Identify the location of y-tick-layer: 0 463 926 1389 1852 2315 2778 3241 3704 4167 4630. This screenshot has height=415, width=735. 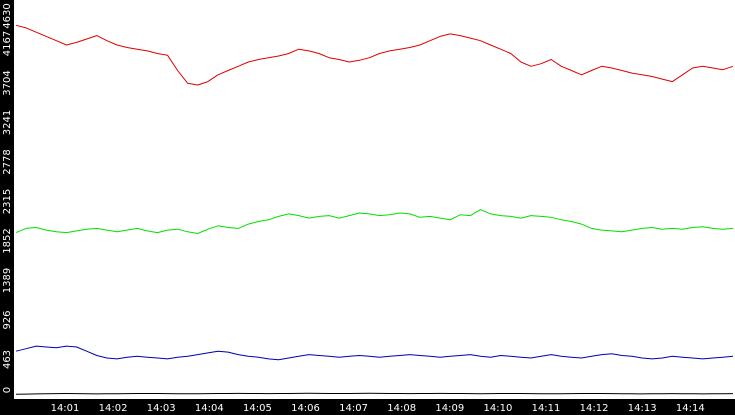
(7, 198).